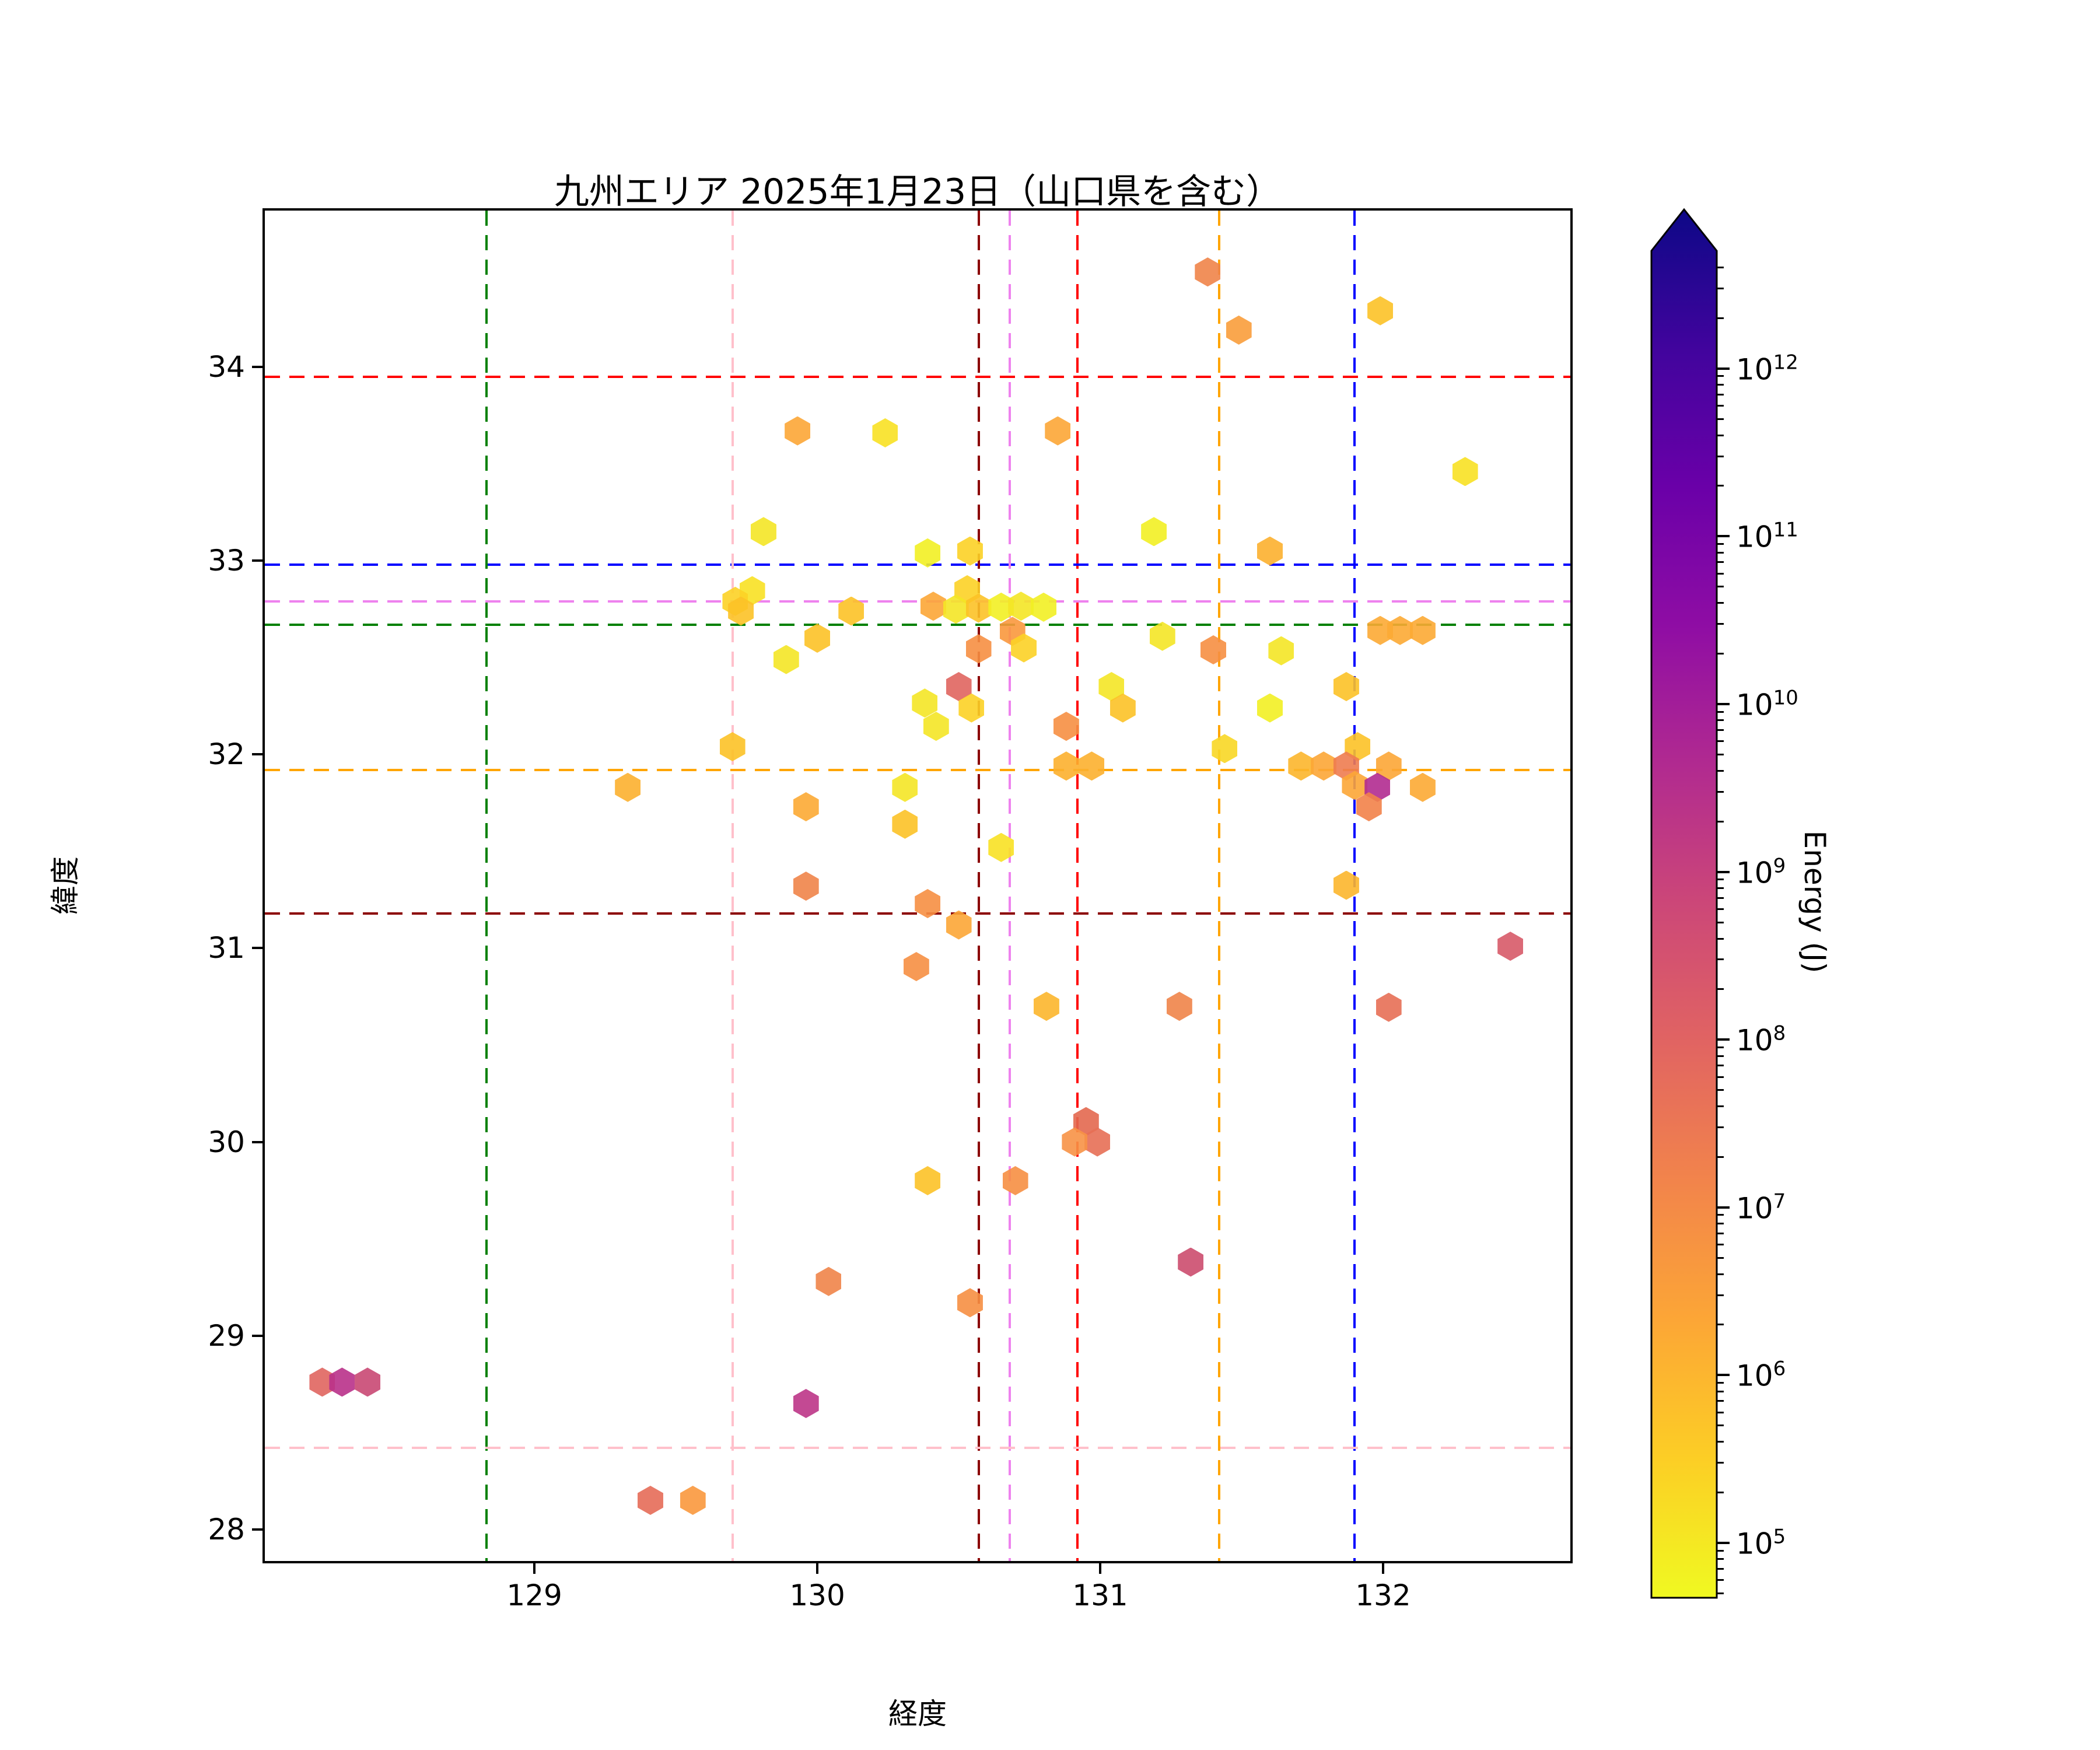 Image resolution: width=2100 pixels, height=1750 pixels. Describe the element at coordinates (1761, 872) in the screenshot. I see `colorbar-tick-label: 109` at that location.